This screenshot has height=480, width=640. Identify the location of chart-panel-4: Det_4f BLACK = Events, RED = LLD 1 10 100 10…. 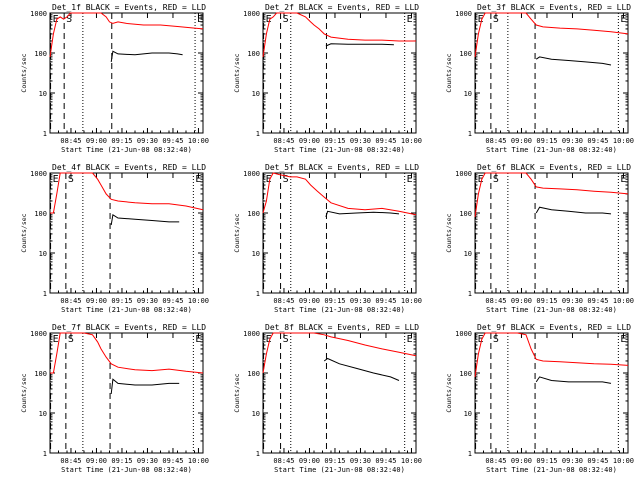
(114, 238).